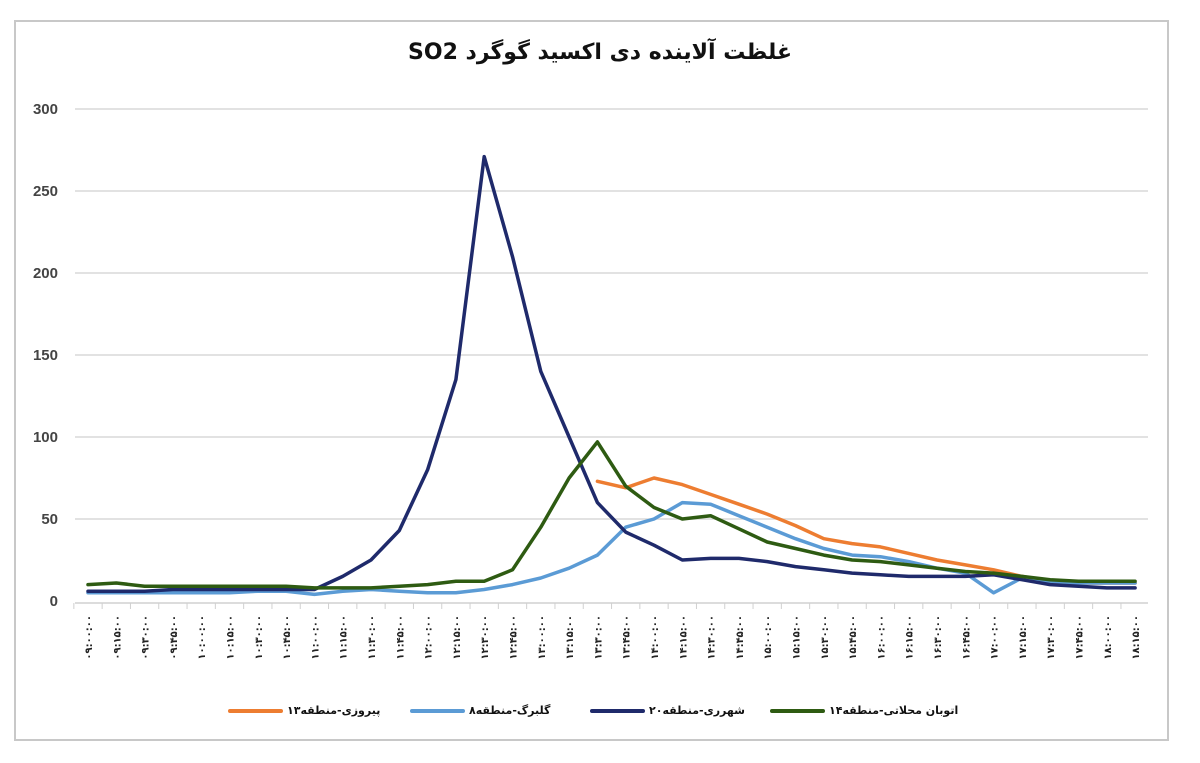  I want to click on x-tick-label: ۰۹:۰۰:۰۰, so click(89, 637).